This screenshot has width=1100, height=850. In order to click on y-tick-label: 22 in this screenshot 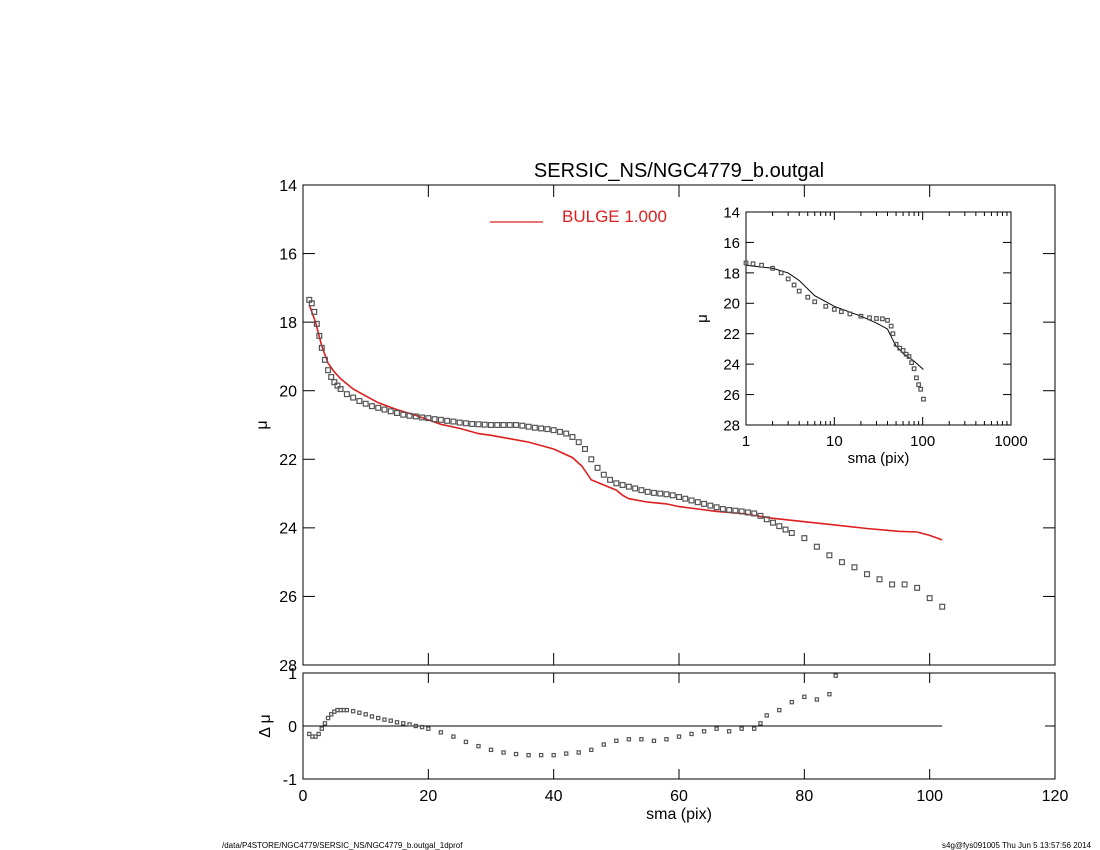, I will do `click(731, 334)`.